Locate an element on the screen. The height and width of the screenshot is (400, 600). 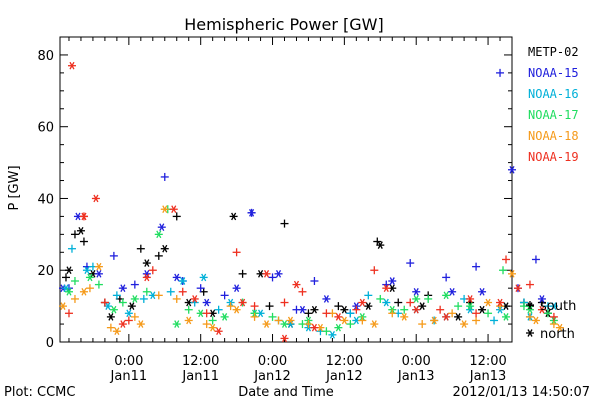
legend-entry-noaa-17: NOAA-17 is located at coordinates (553, 115).